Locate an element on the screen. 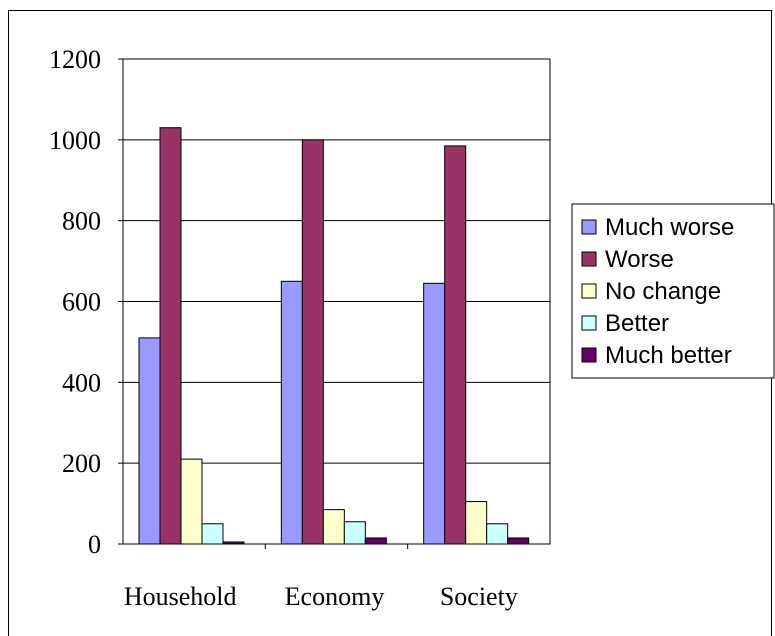  bar-no-change-society is located at coordinates (476, 523).